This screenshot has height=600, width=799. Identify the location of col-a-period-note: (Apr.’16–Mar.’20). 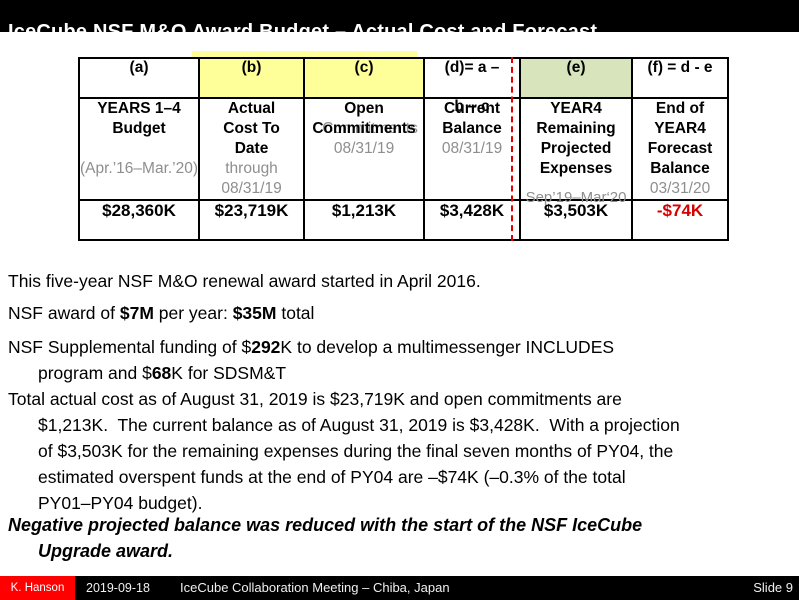
(139, 168).